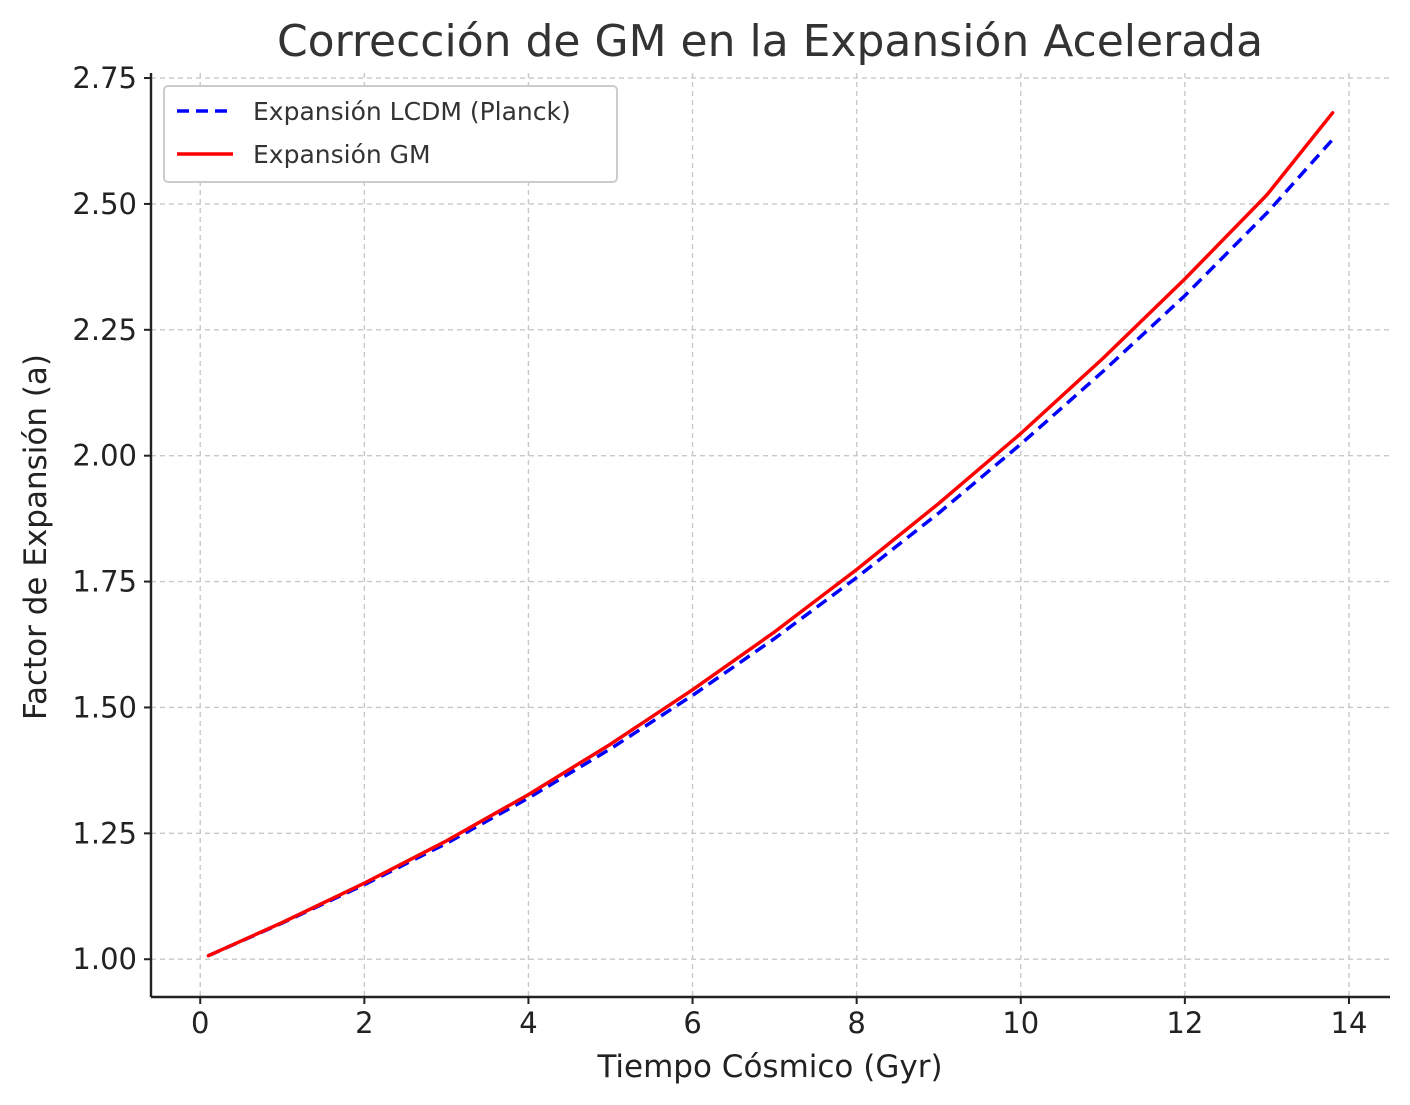 This screenshot has width=1410, height=1105. I want to click on legend-box, so click(390, 134).